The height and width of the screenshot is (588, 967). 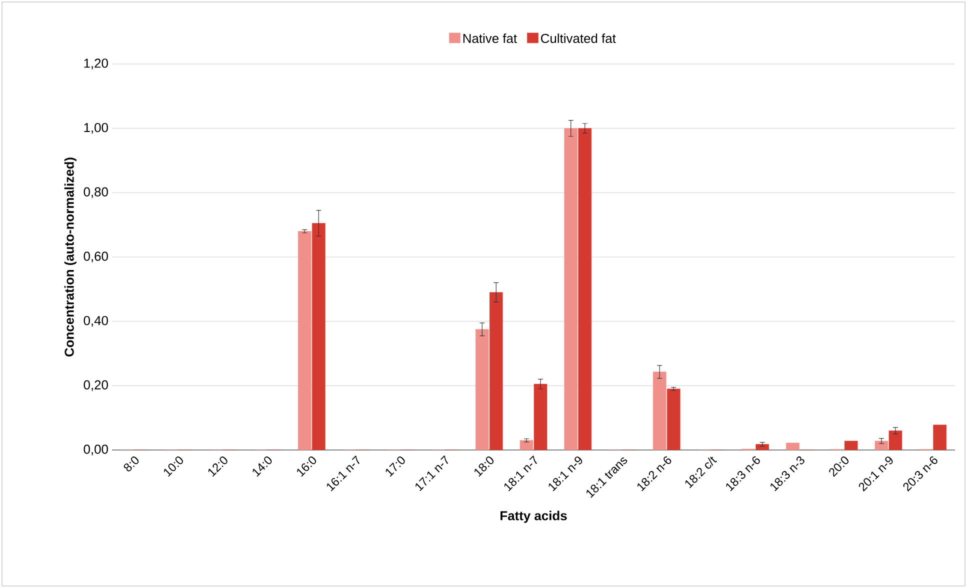 I want to click on y-axis-title: Concentration (auto-normalized), so click(x=70, y=257).